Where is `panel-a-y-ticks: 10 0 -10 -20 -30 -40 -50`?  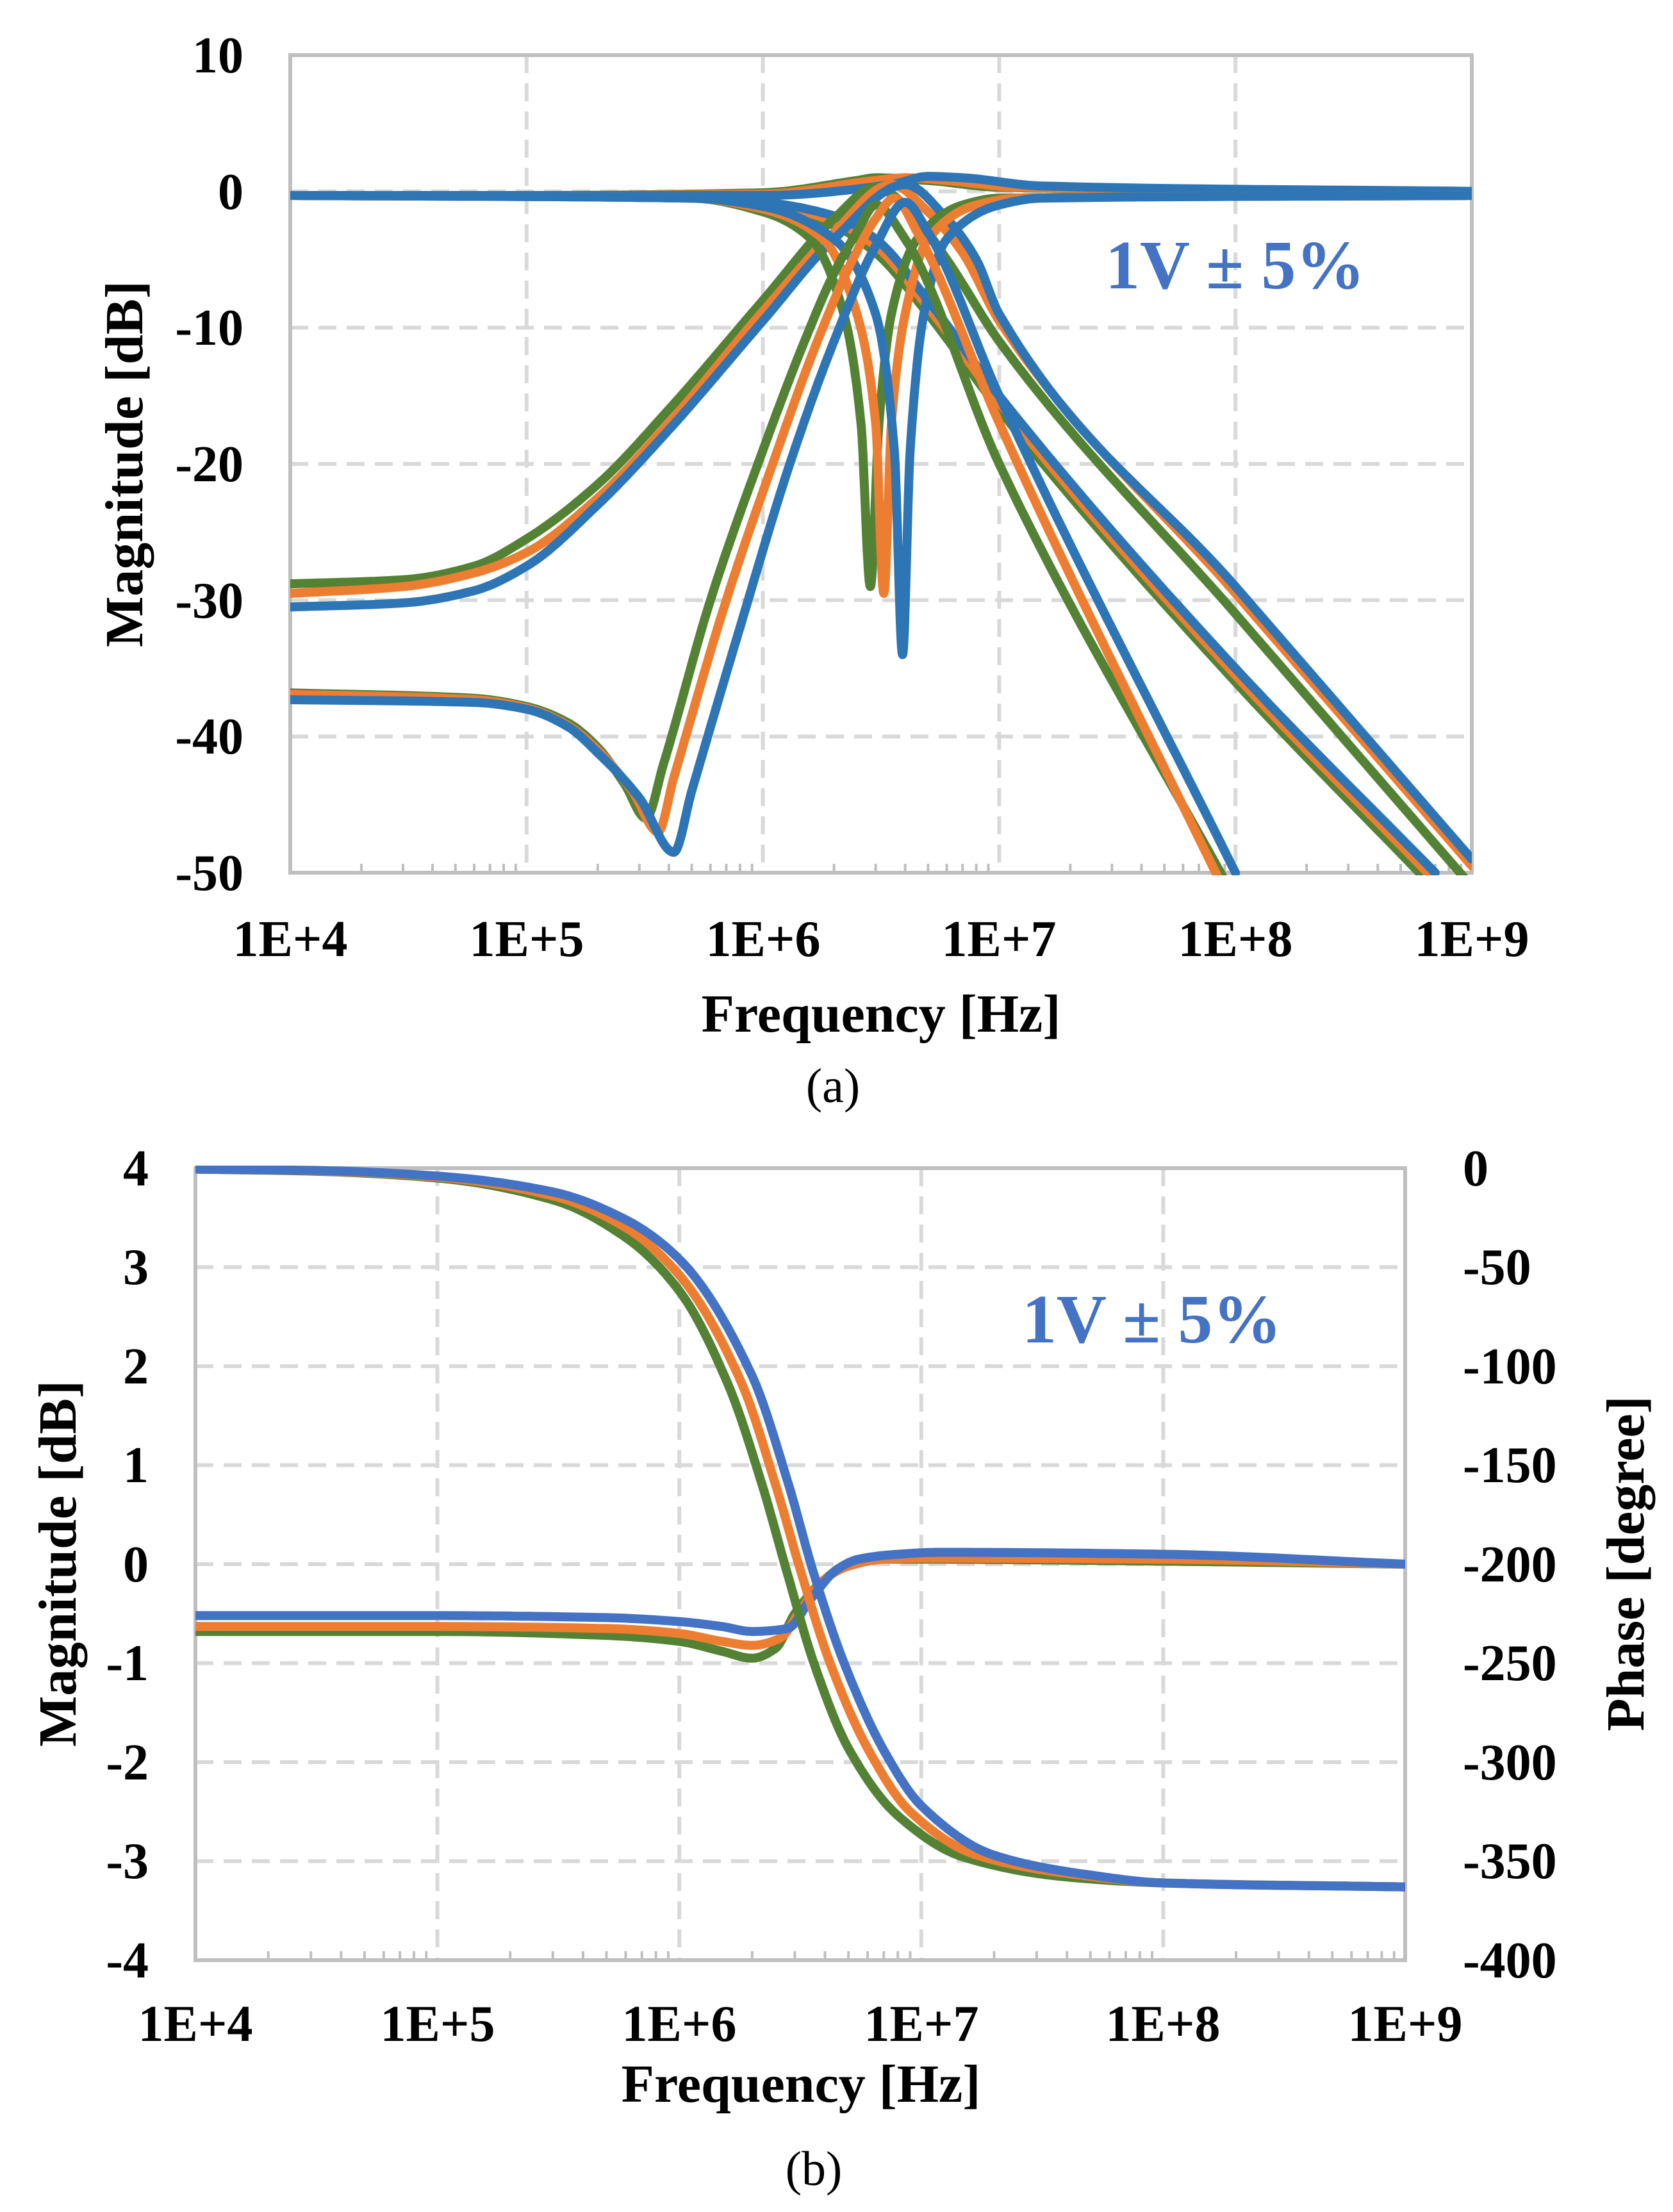 panel-a-y-ticks: 10 0 -10 -20 -30 -40 -50 is located at coordinates (209, 465).